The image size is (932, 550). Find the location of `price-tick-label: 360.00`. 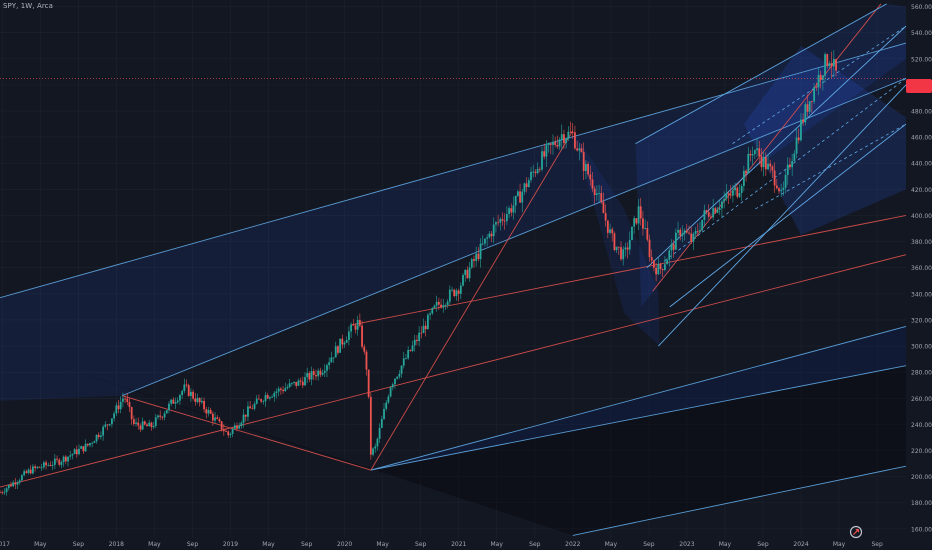

price-tick-label: 360.00 is located at coordinates (921, 268).